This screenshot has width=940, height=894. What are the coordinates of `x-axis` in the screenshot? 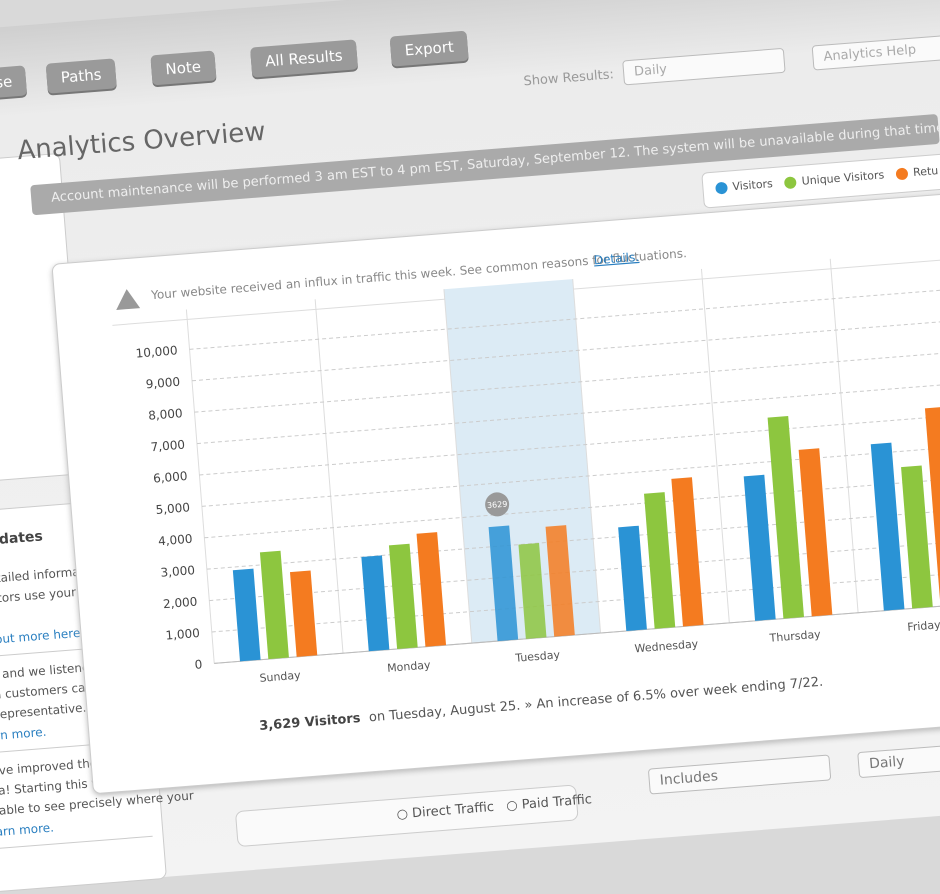 It's located at (577, 633).